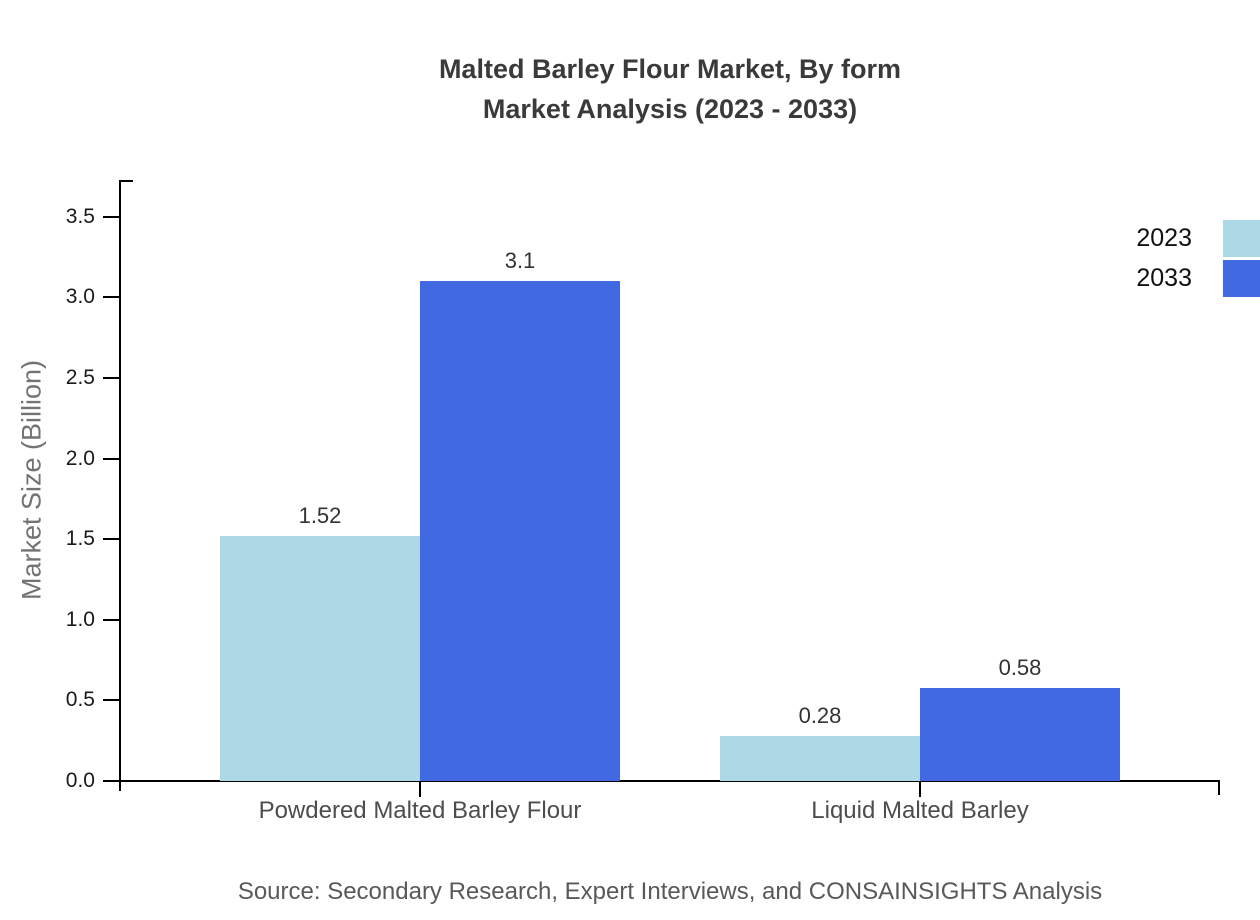 This screenshot has height=920, width=1260. What do you see at coordinates (670, 69) in the screenshot?
I see `chart-title-line1: Malted Barley Flour Market, By form` at bounding box center [670, 69].